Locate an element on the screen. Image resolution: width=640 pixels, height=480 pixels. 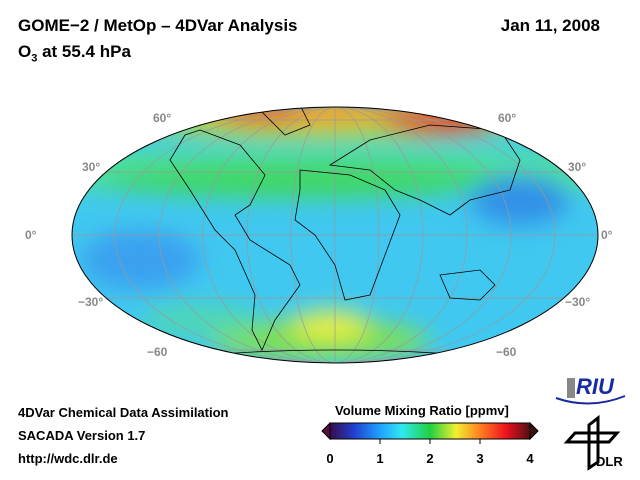
colorbar-title: Volume Mixing Ratio [ppmv] is located at coordinates (422, 410).